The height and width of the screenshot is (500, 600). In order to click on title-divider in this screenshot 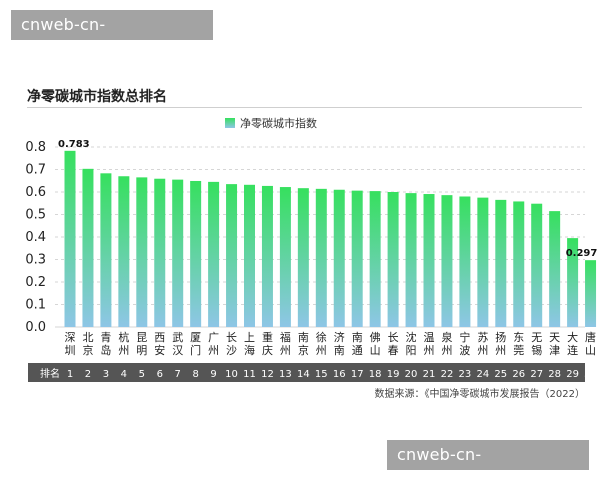, I will do `click(304, 107)`.